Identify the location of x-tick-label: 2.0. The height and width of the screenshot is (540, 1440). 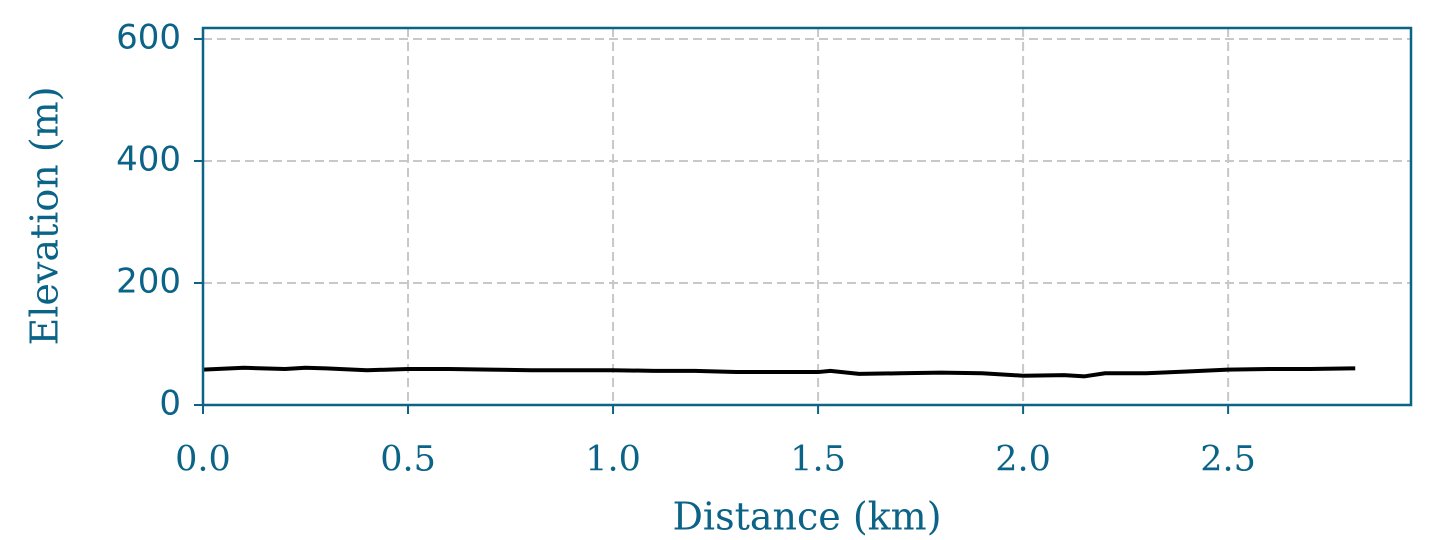
(1023, 460).